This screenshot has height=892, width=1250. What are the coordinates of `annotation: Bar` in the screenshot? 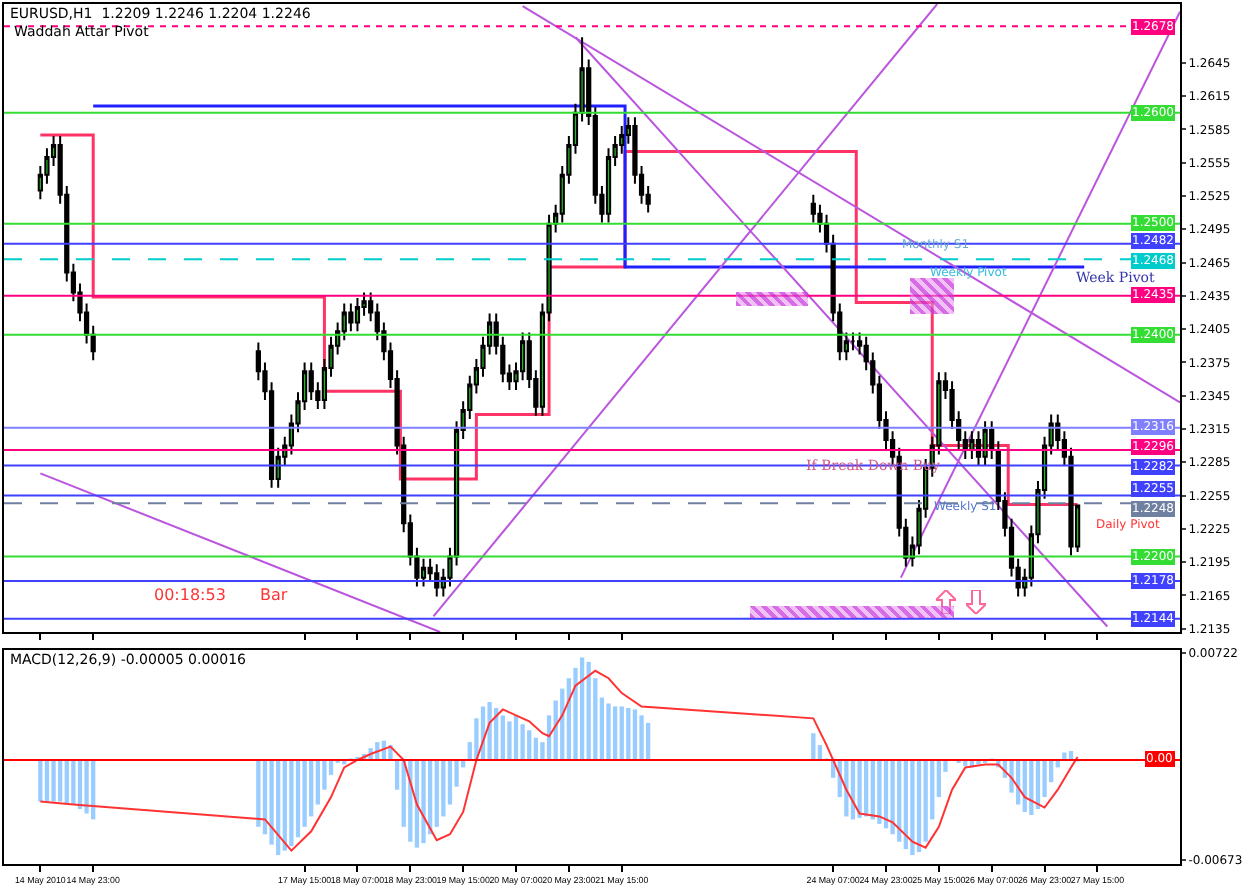 It's located at (274, 595).